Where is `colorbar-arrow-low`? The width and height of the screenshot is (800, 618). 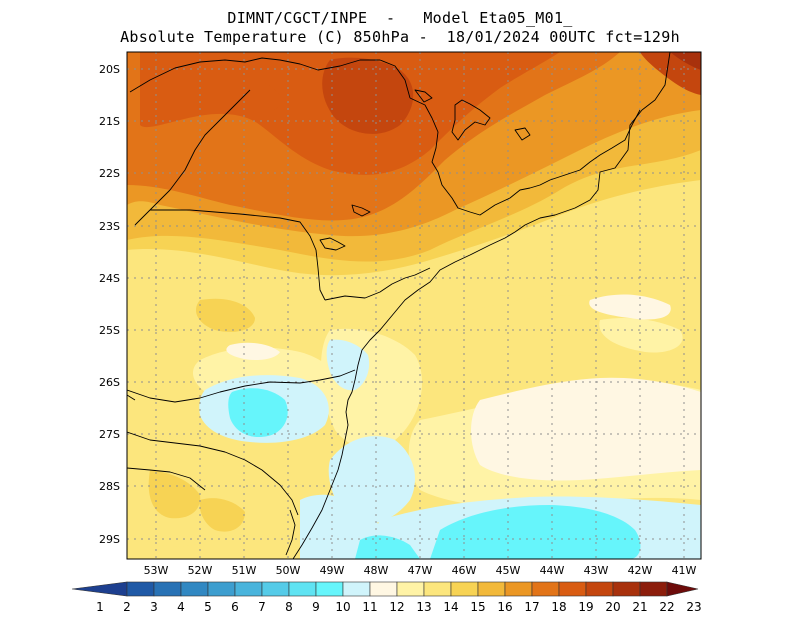 colorbar-arrow-low is located at coordinates (99, 589).